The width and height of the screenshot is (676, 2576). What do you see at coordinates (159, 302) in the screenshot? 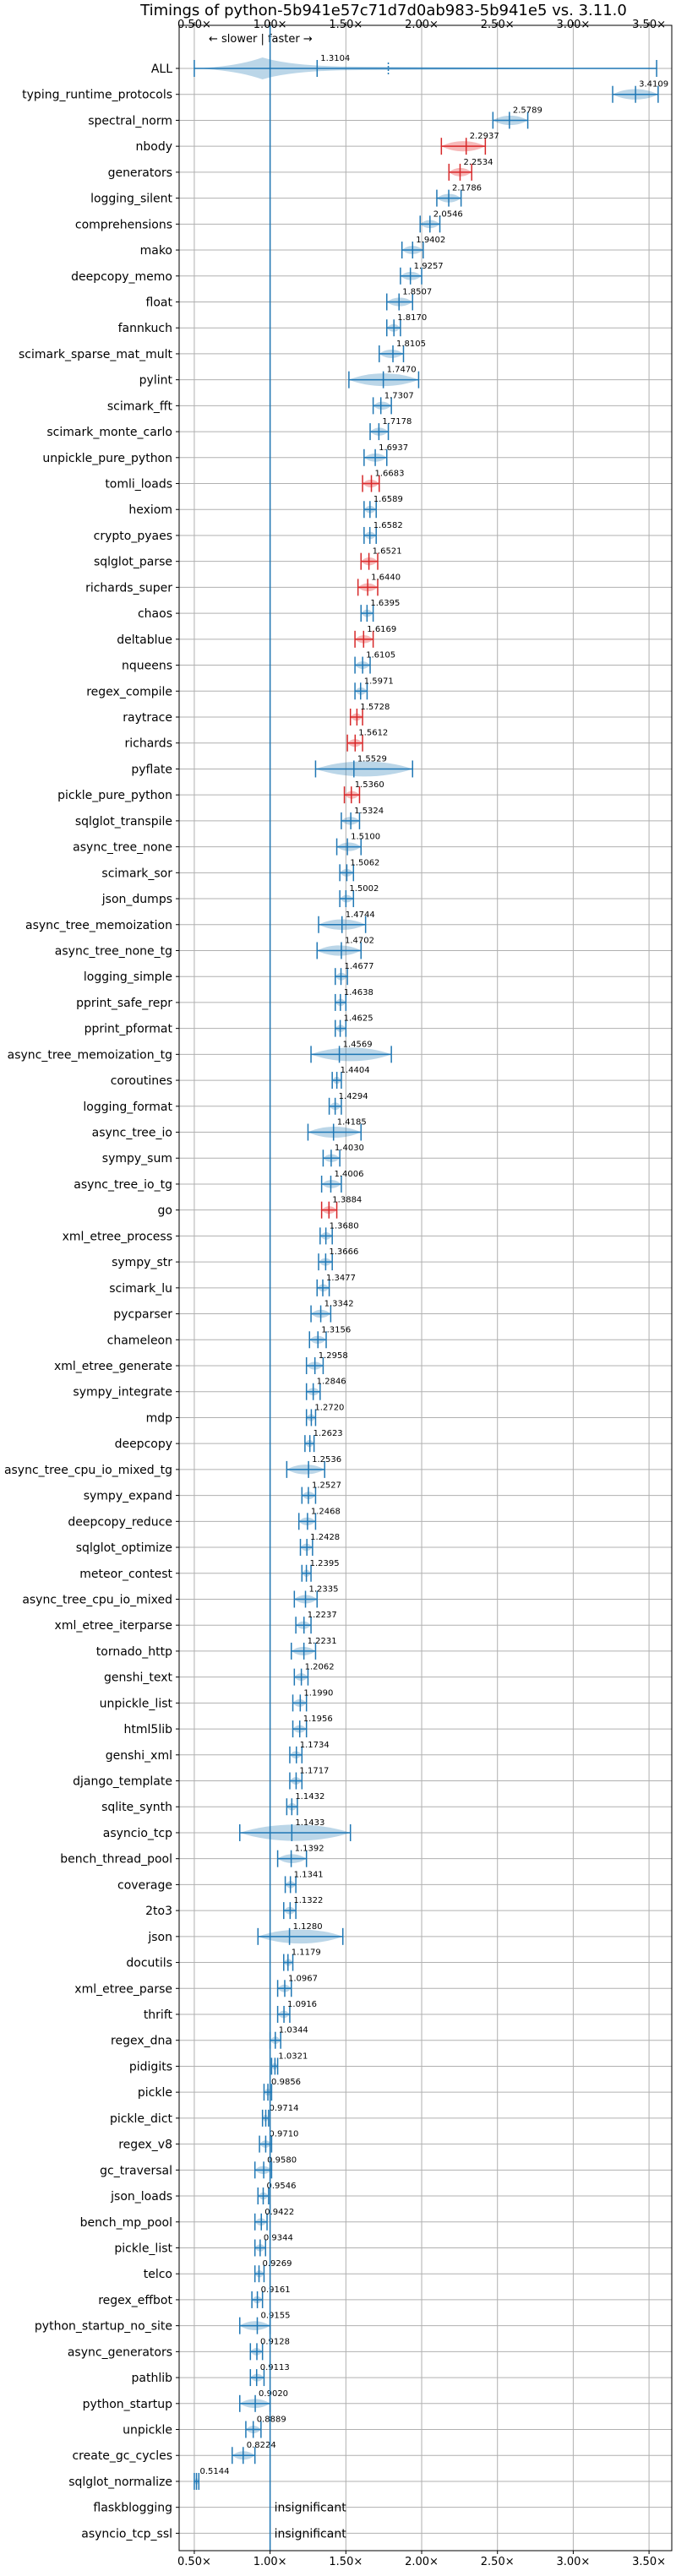
I see `benchmark-name: float` at bounding box center [159, 302].